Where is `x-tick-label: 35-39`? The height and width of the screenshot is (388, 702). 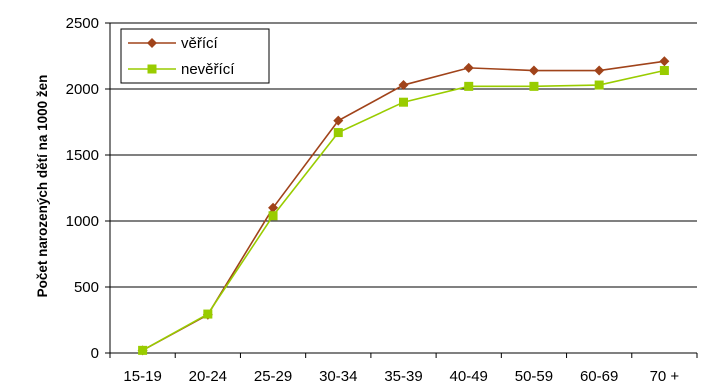
x-tick-label: 35-39 is located at coordinates (403, 376).